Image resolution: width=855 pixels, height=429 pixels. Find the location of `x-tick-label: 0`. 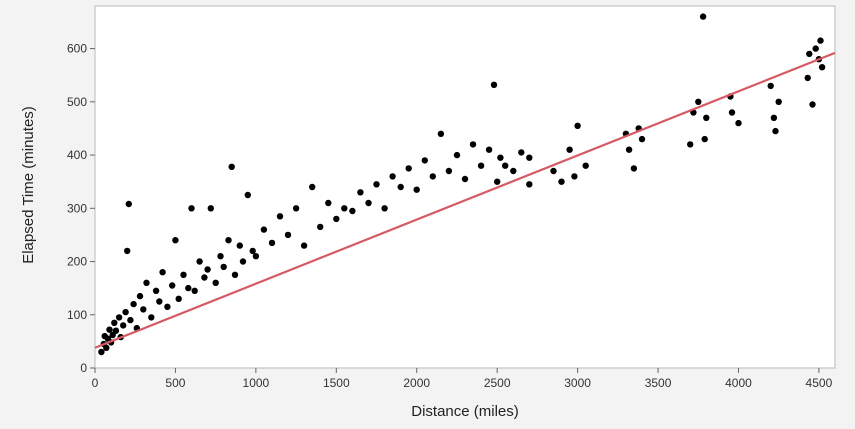

x-tick-label: 0 is located at coordinates (95, 383).